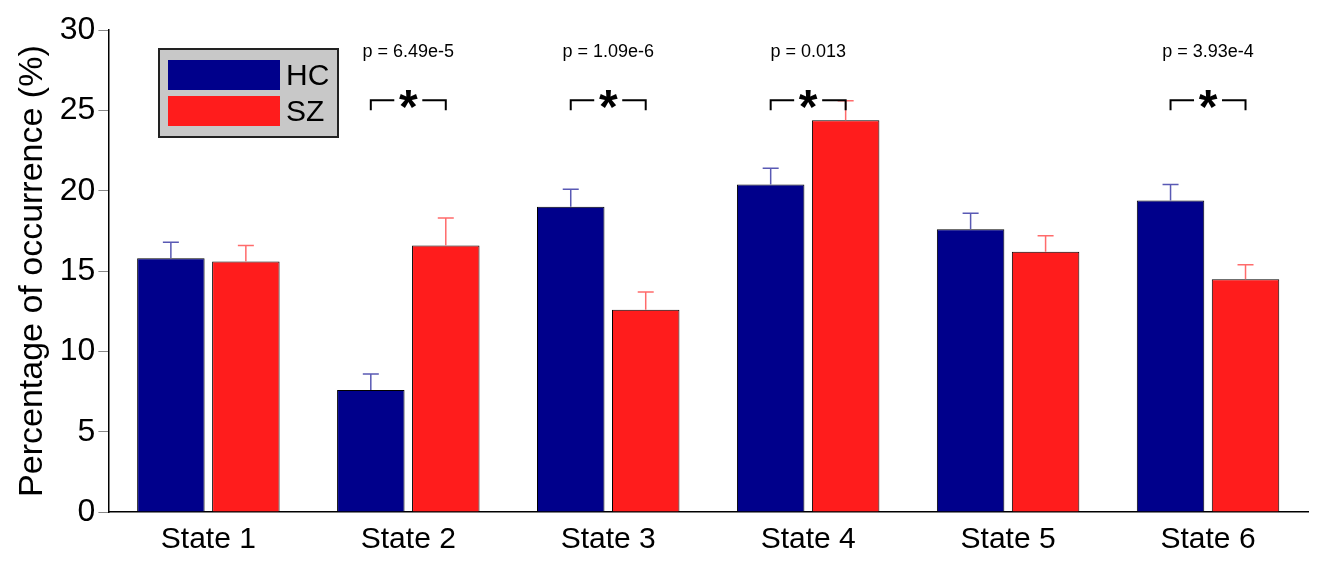  Describe the element at coordinates (77, 108) in the screenshot. I see `y-tick-label: 25` at that location.